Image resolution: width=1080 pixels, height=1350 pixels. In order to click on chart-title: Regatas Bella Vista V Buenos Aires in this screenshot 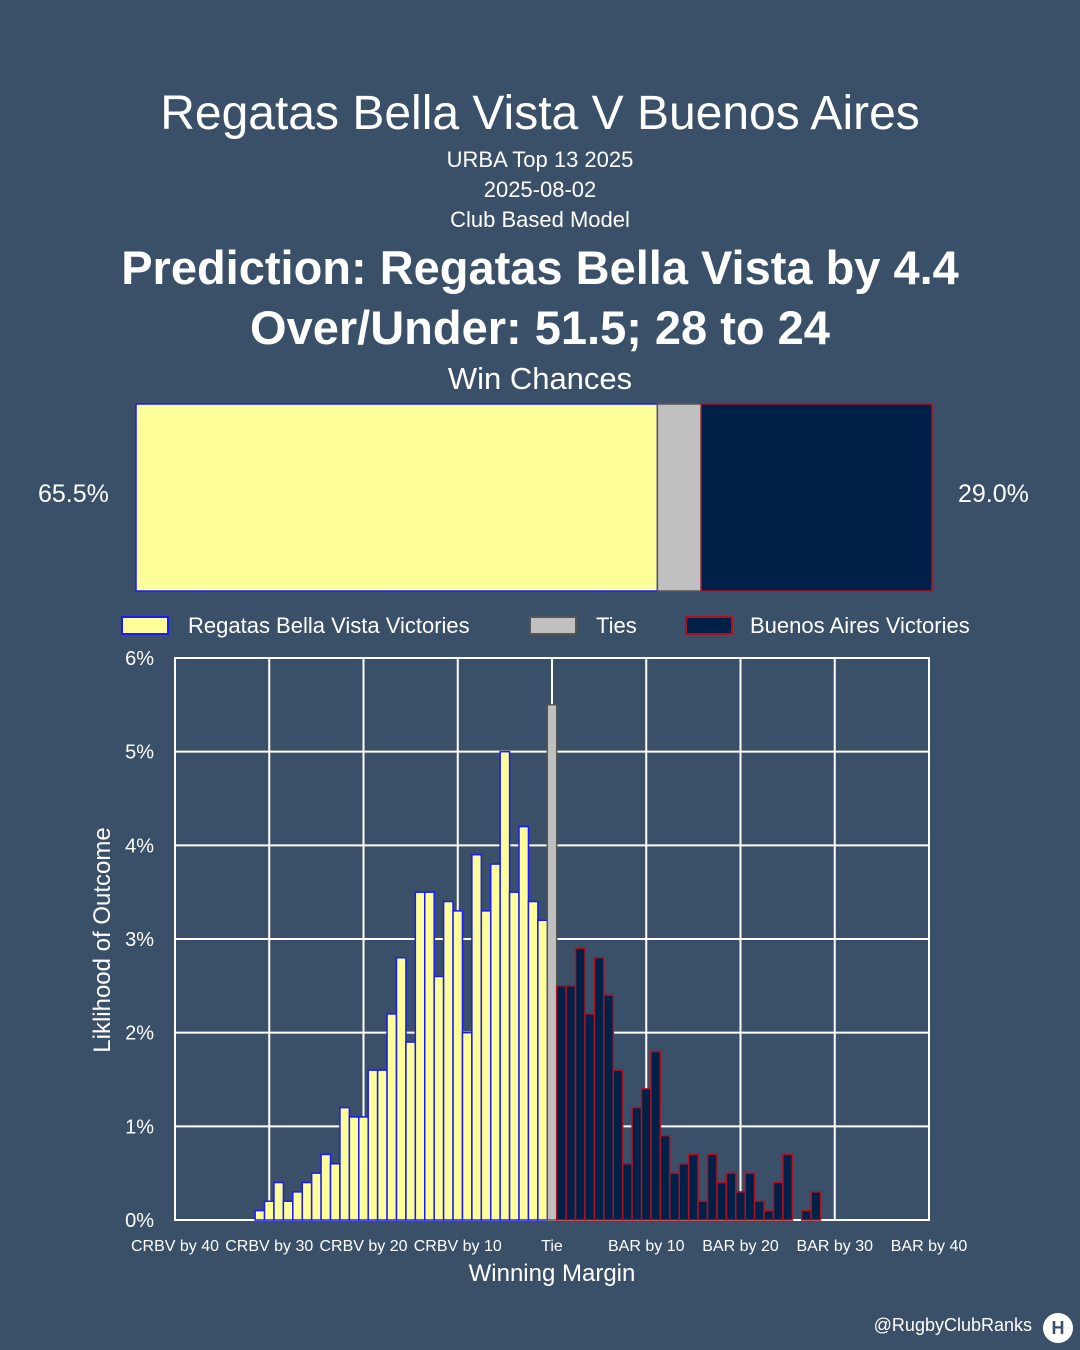, I will do `click(540, 113)`.